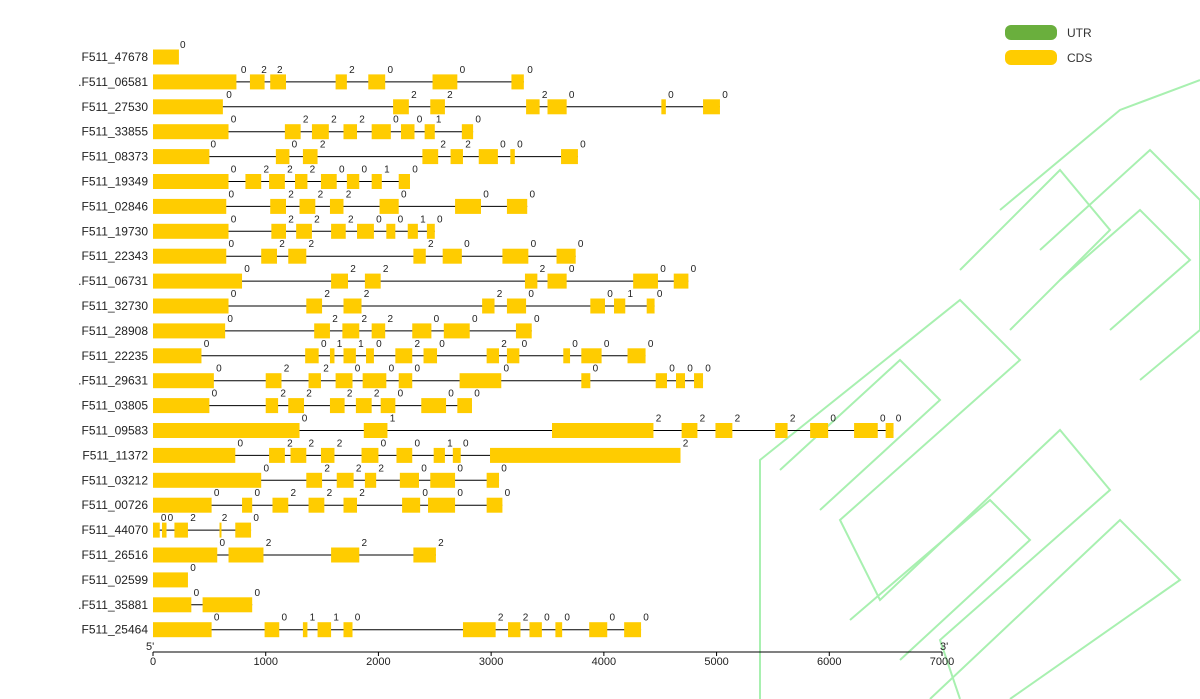 The image size is (1200, 699). What do you see at coordinates (113, 605) in the screenshot?
I see `gene-label: .F511_35881` at bounding box center [113, 605].